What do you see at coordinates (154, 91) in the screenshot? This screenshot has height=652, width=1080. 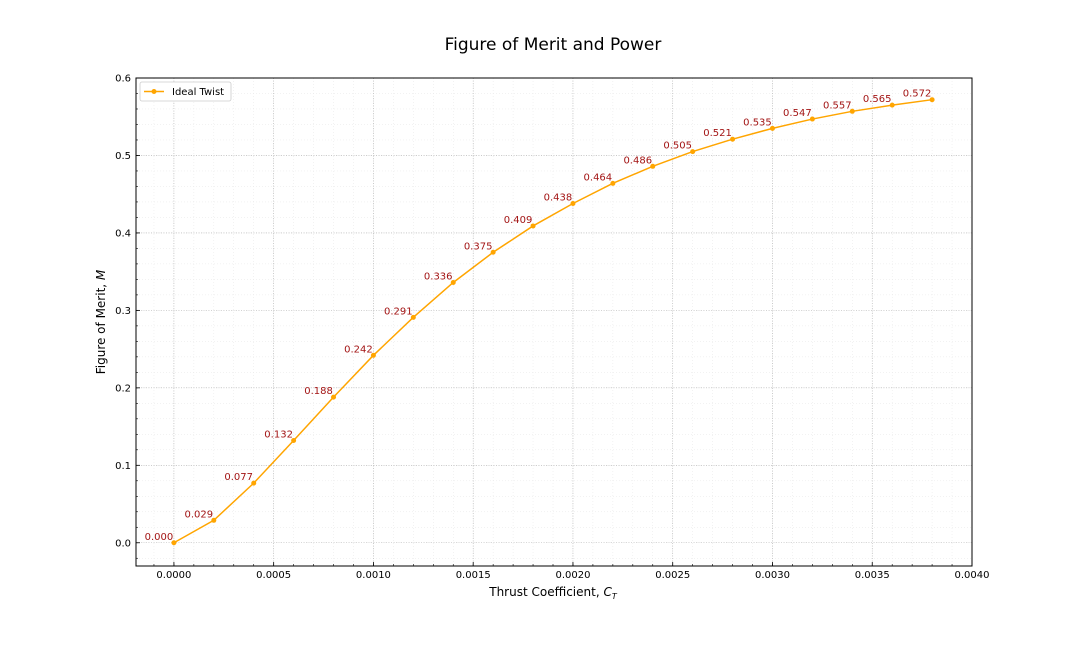 I see `legend-marker` at bounding box center [154, 91].